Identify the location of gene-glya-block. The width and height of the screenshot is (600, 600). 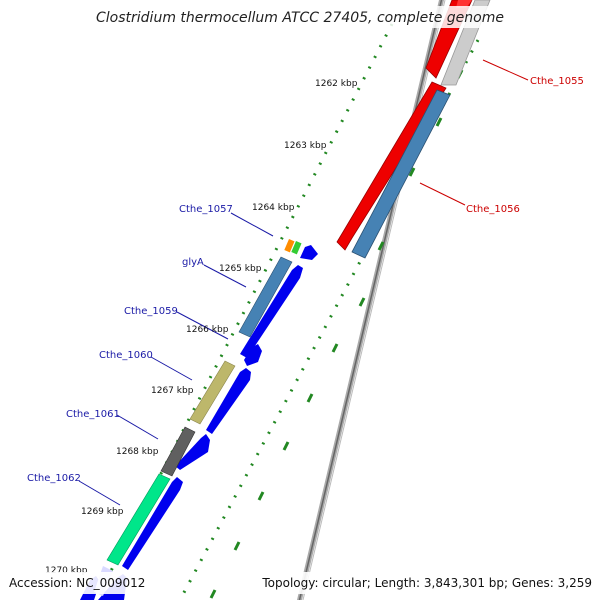
(265, 297).